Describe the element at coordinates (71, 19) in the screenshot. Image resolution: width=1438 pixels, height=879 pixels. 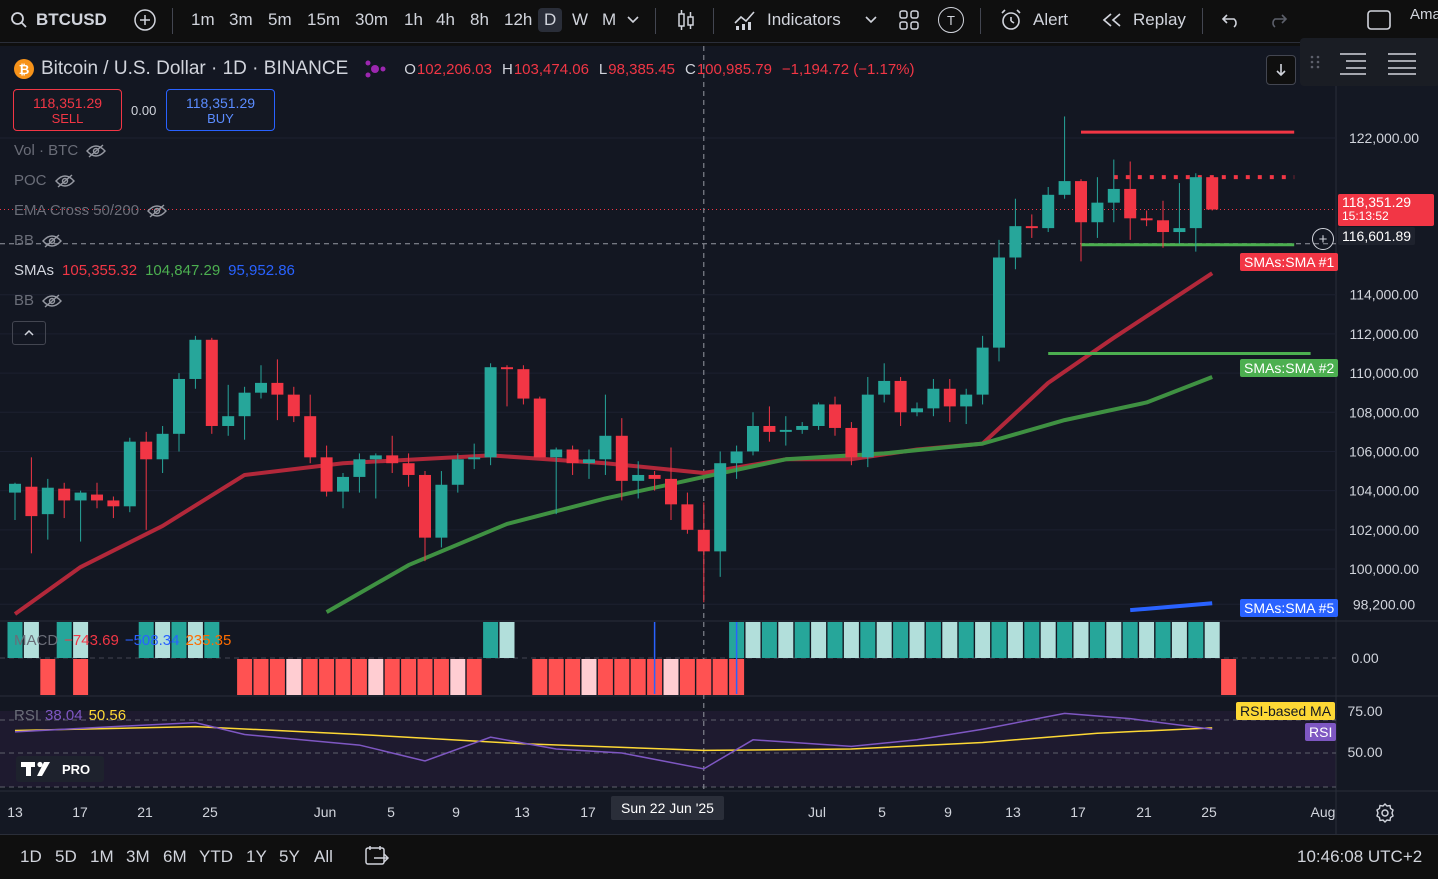
I see `symbol-name: BTCUSD` at that location.